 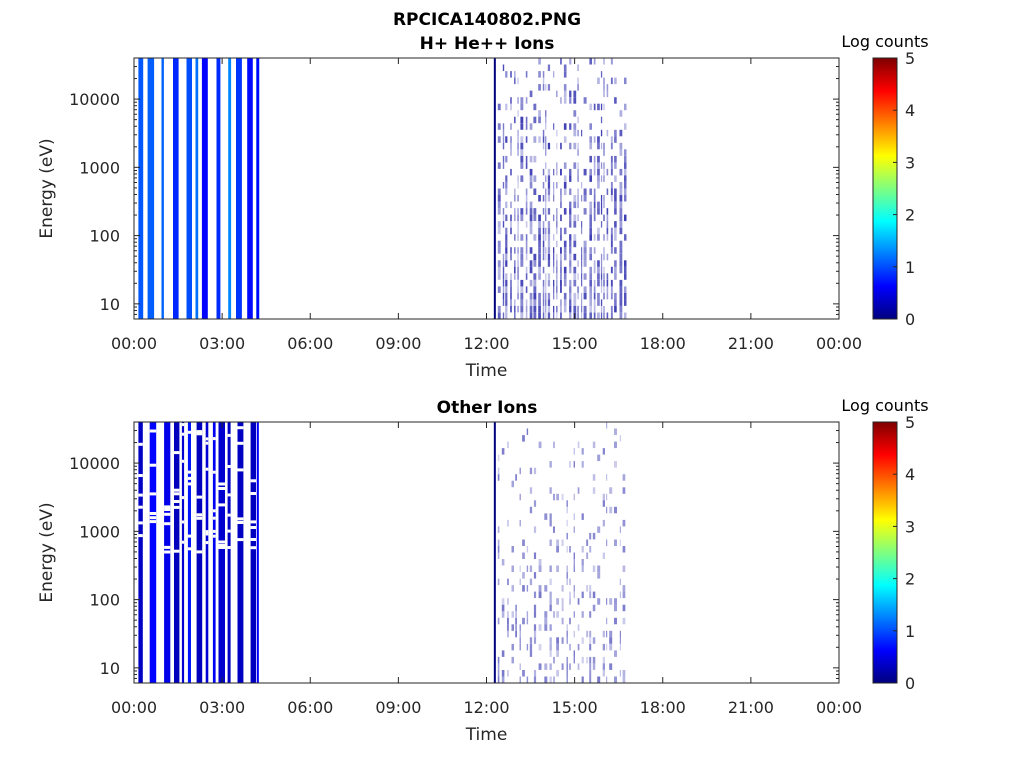 What do you see at coordinates (575, 343) in the screenshot?
I see `x-tick-label: 15:00` at bounding box center [575, 343].